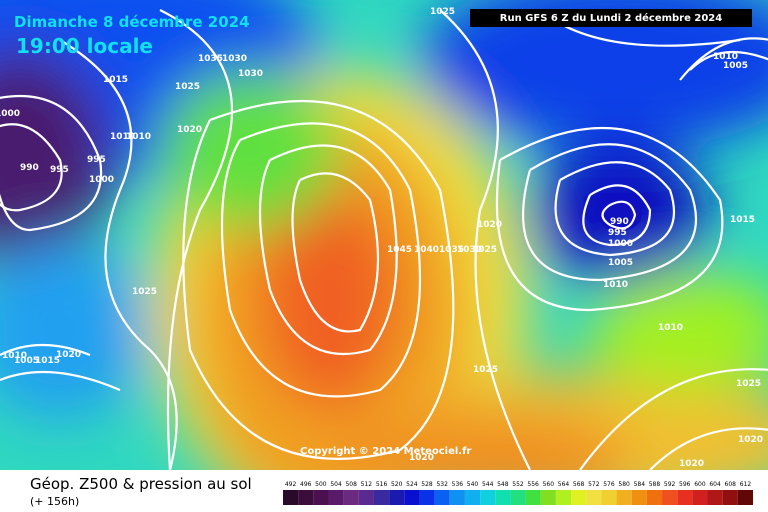 The width and height of the screenshot is (768, 512). I want to click on colorbar-label: 492, so click(291, 484).